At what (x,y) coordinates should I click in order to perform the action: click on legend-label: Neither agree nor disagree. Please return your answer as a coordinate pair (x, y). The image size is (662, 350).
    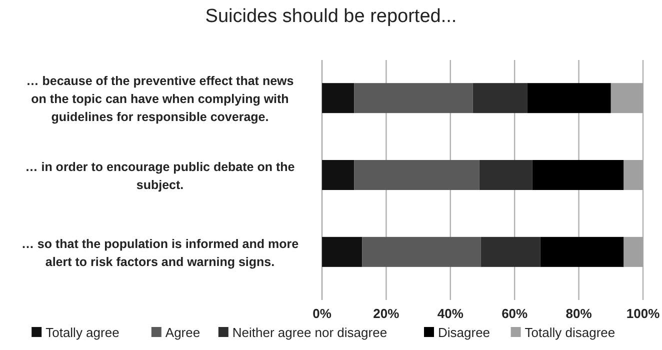
    Looking at the image, I should click on (310, 332).